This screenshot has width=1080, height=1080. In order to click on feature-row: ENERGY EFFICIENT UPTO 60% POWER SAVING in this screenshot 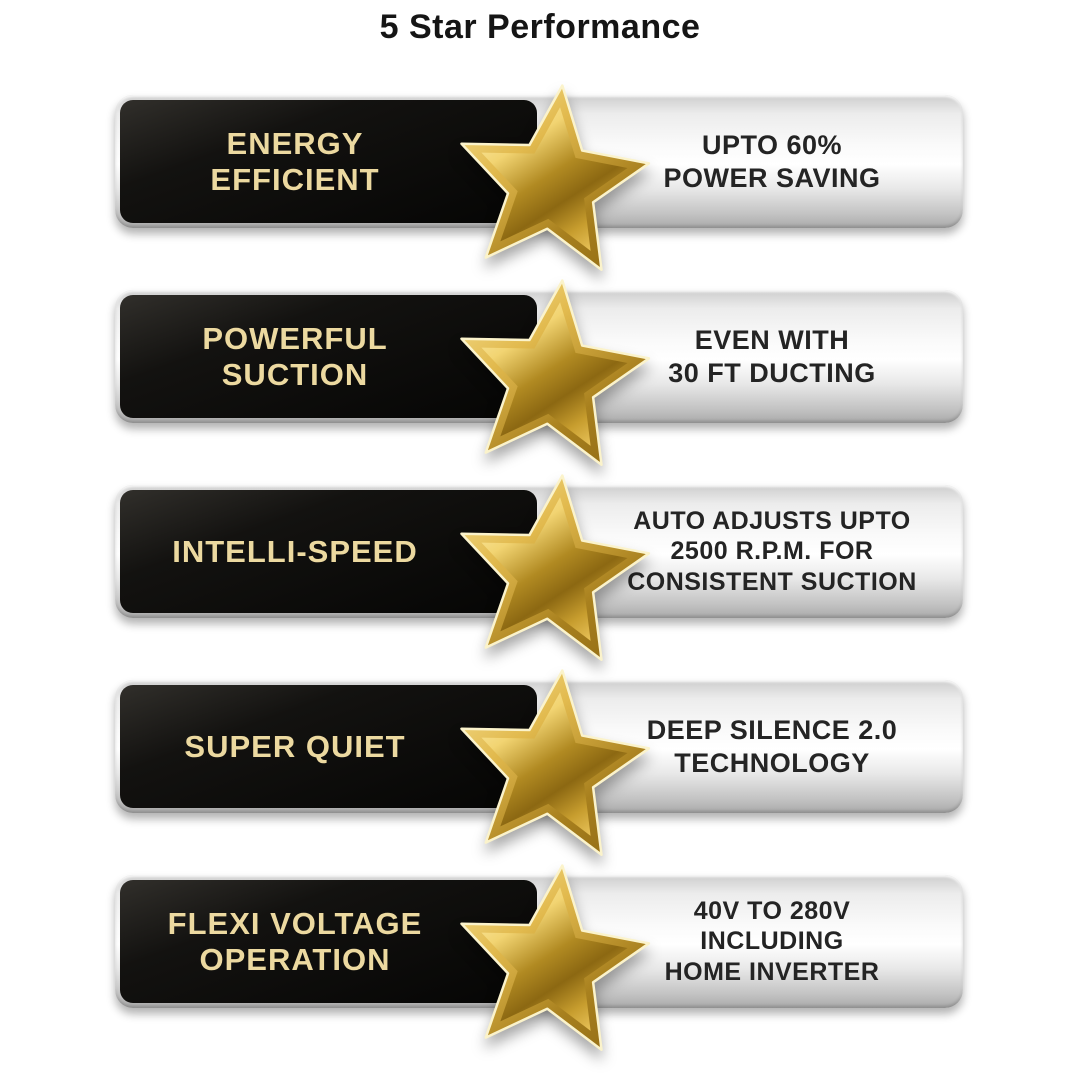, I will do `click(539, 177)`.